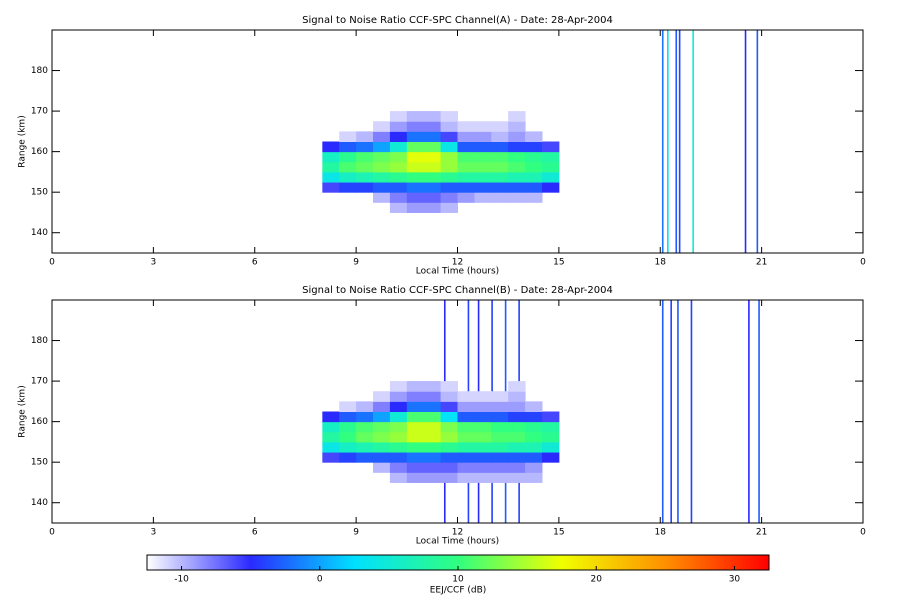  I want to click on x-tick-label: 12, so click(457, 263).